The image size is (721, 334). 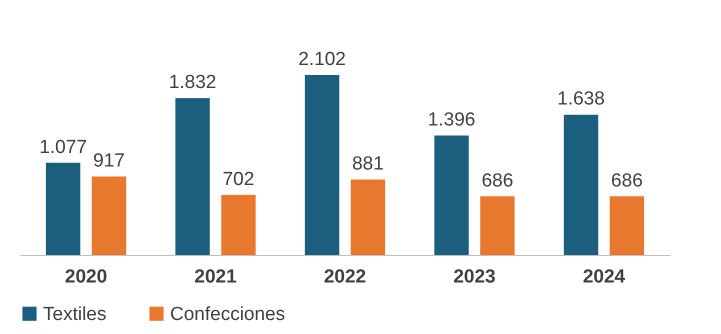 What do you see at coordinates (474, 277) in the screenshot?
I see `x-tick-label: 2023` at bounding box center [474, 277].